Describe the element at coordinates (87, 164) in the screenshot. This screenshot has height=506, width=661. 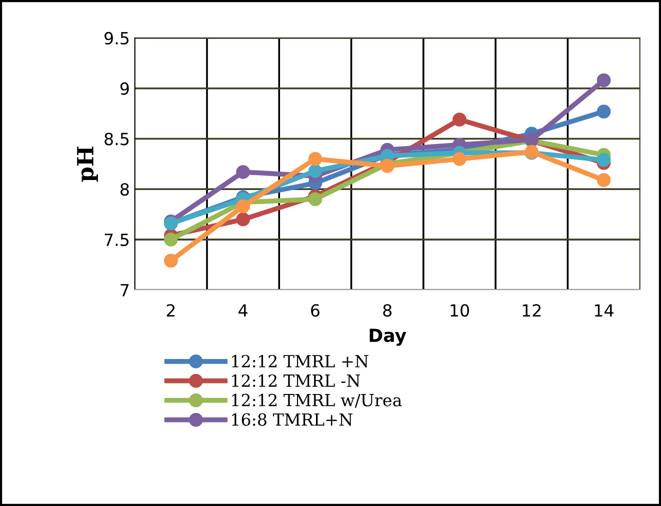
I see `y-axis-title: pH` at that location.